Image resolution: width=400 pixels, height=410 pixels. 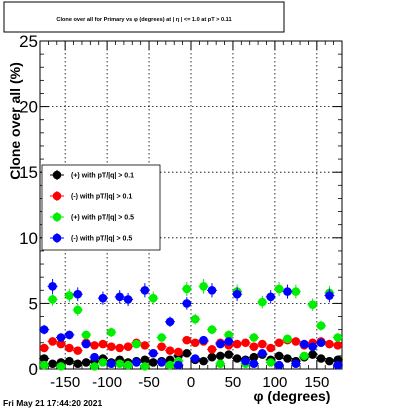 What do you see at coordinates (53, 403) in the screenshot?
I see `timestamp: Fri May 21 17:44:20 2021` at bounding box center [53, 403].